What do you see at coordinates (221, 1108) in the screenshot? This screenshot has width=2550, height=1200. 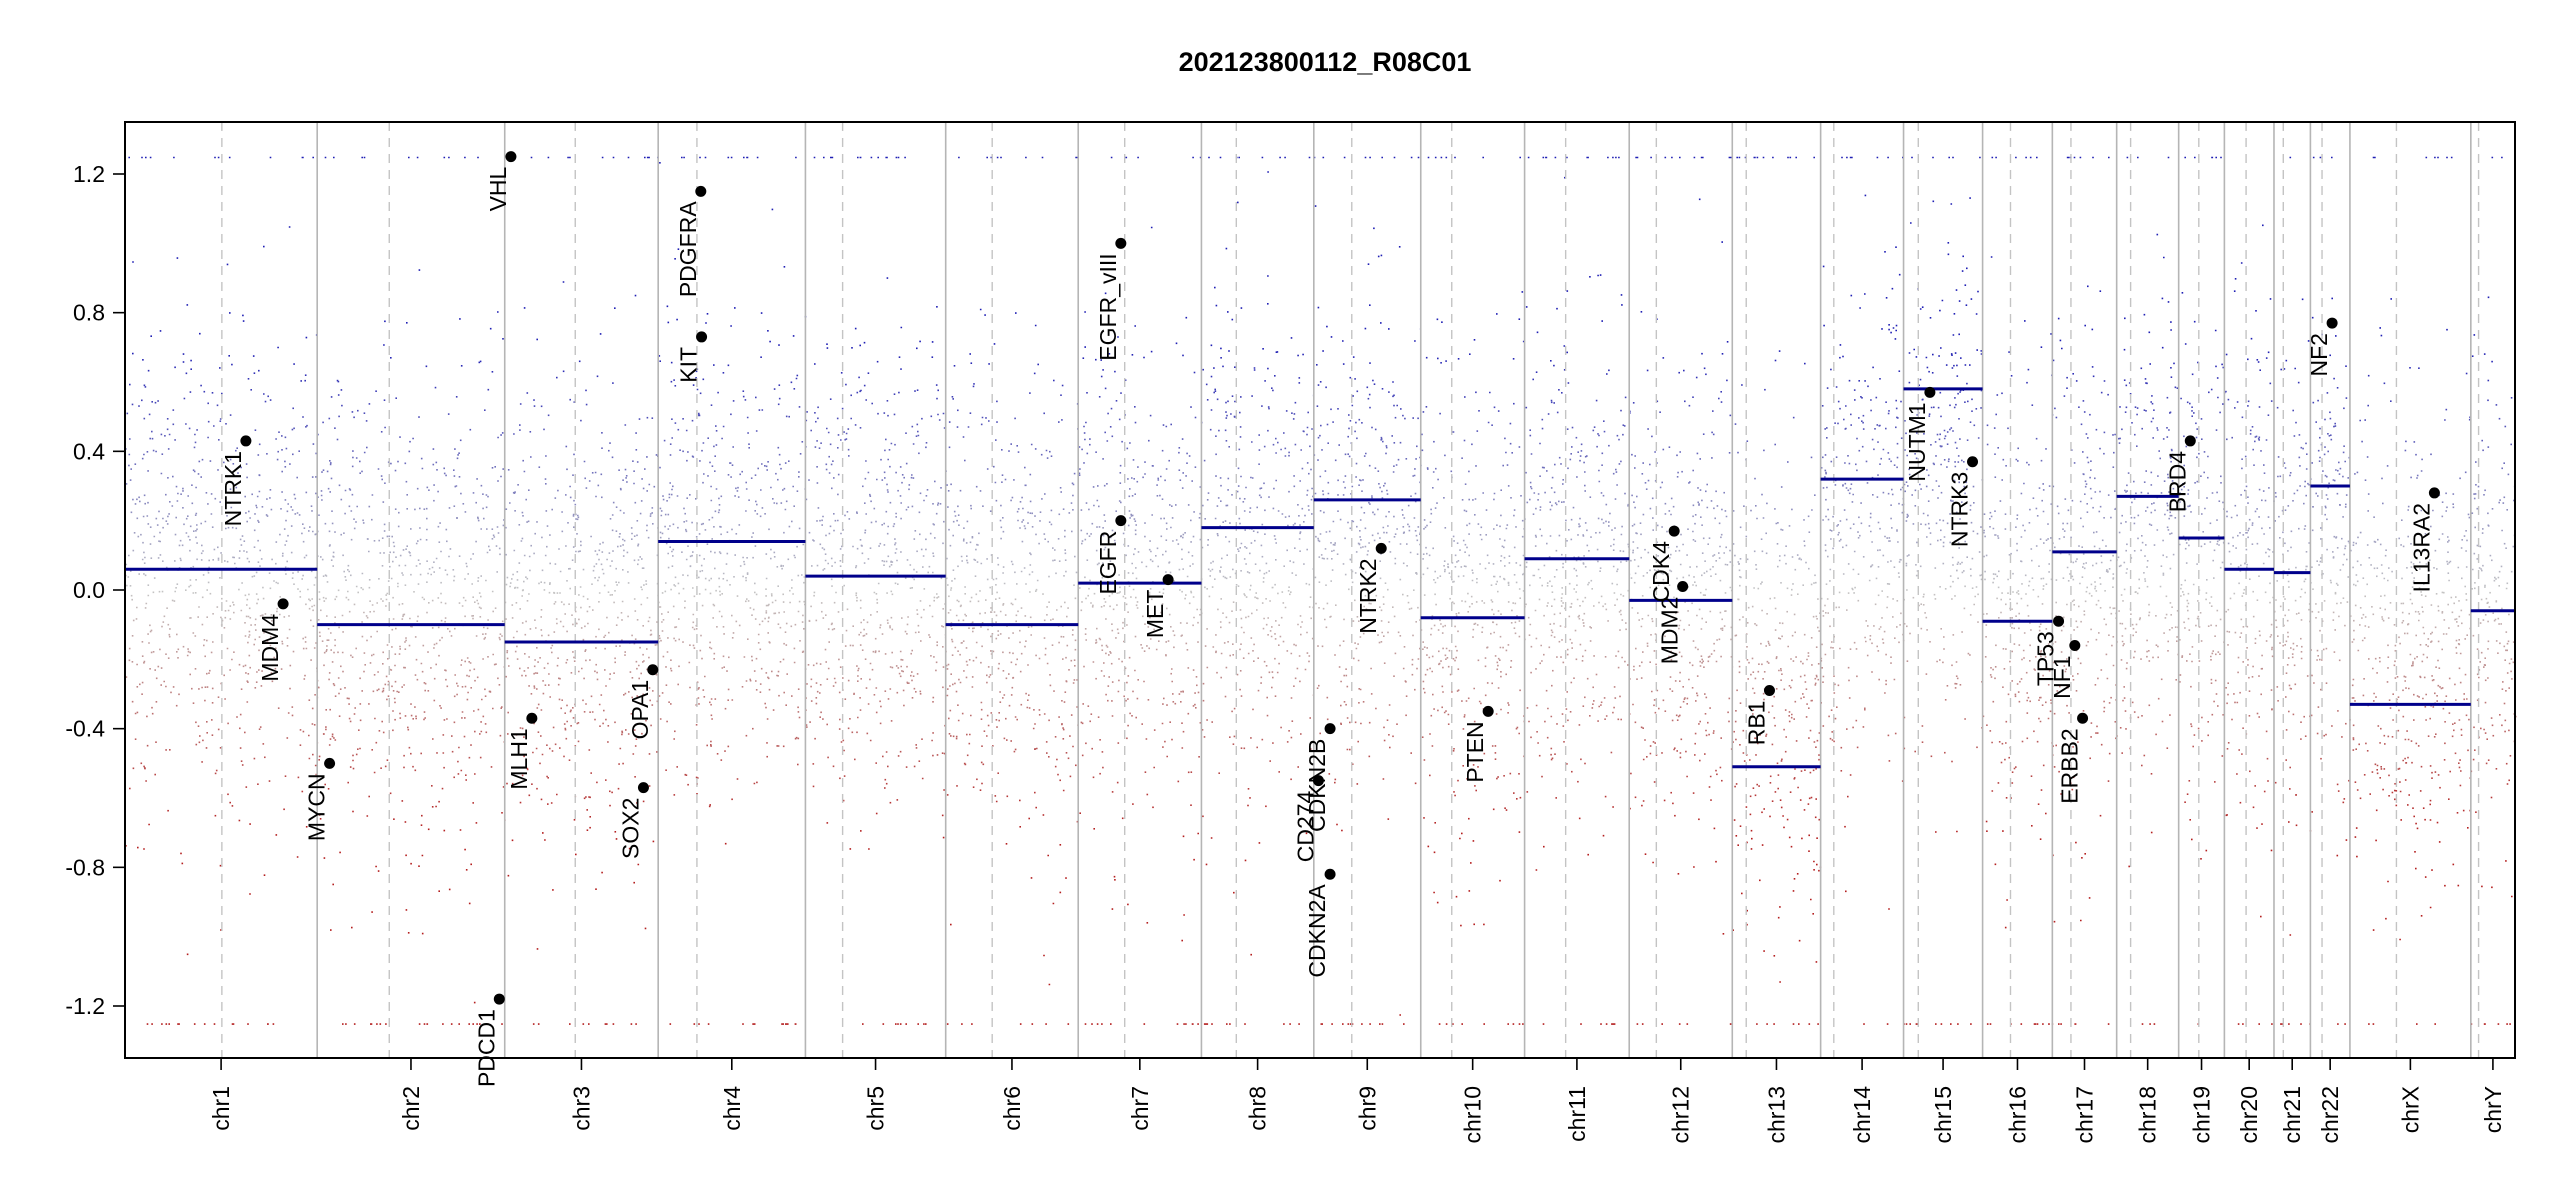 I see `x-tick-label-chr1: chr1` at bounding box center [221, 1108].